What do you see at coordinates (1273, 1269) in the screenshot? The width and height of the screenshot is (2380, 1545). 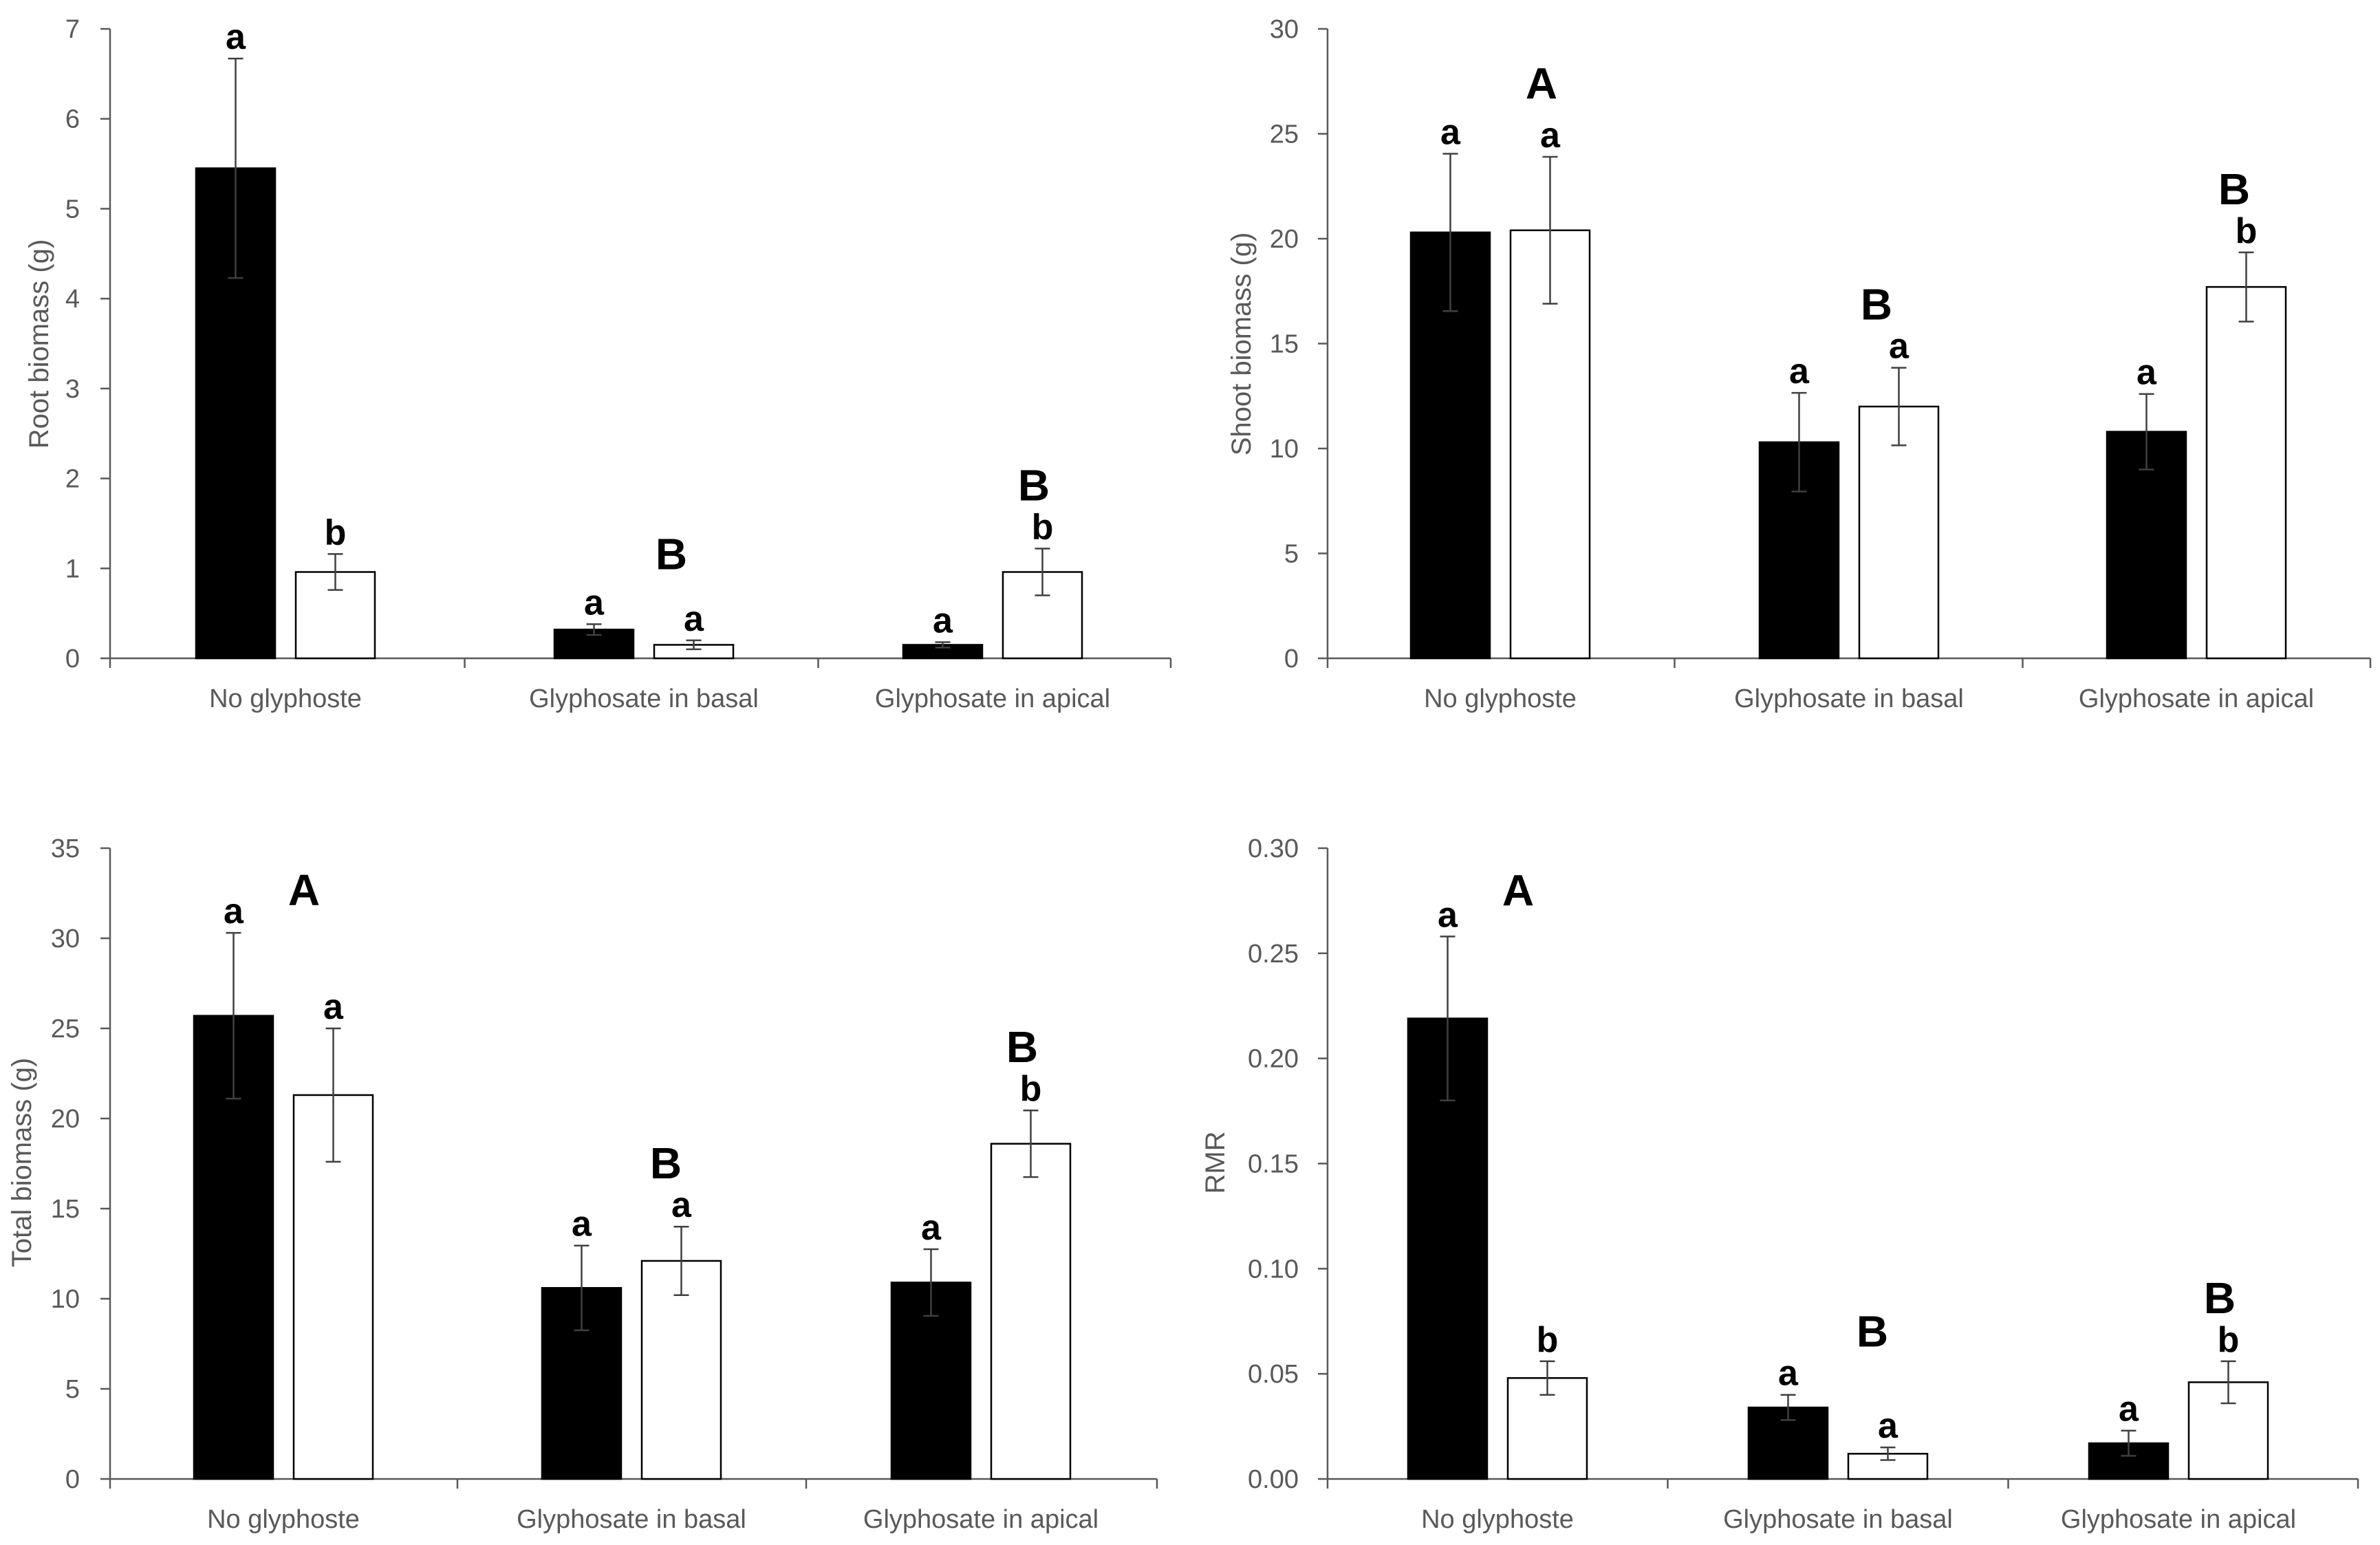 I see `y-tick-label: 0.10` at bounding box center [1273, 1269].